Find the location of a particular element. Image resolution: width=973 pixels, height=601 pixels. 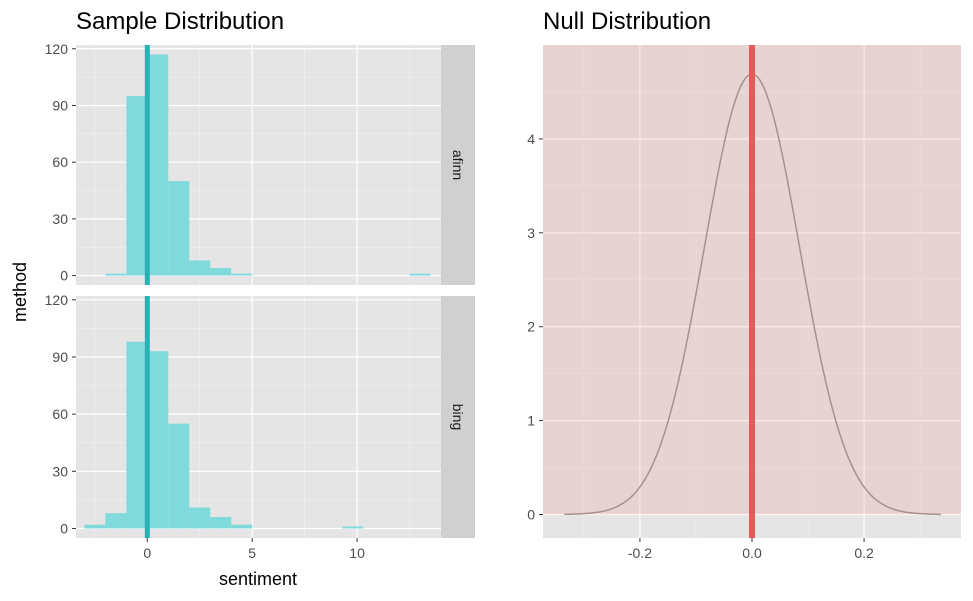

facet-afinn-strip-label: afinn is located at coordinates (458, 165).